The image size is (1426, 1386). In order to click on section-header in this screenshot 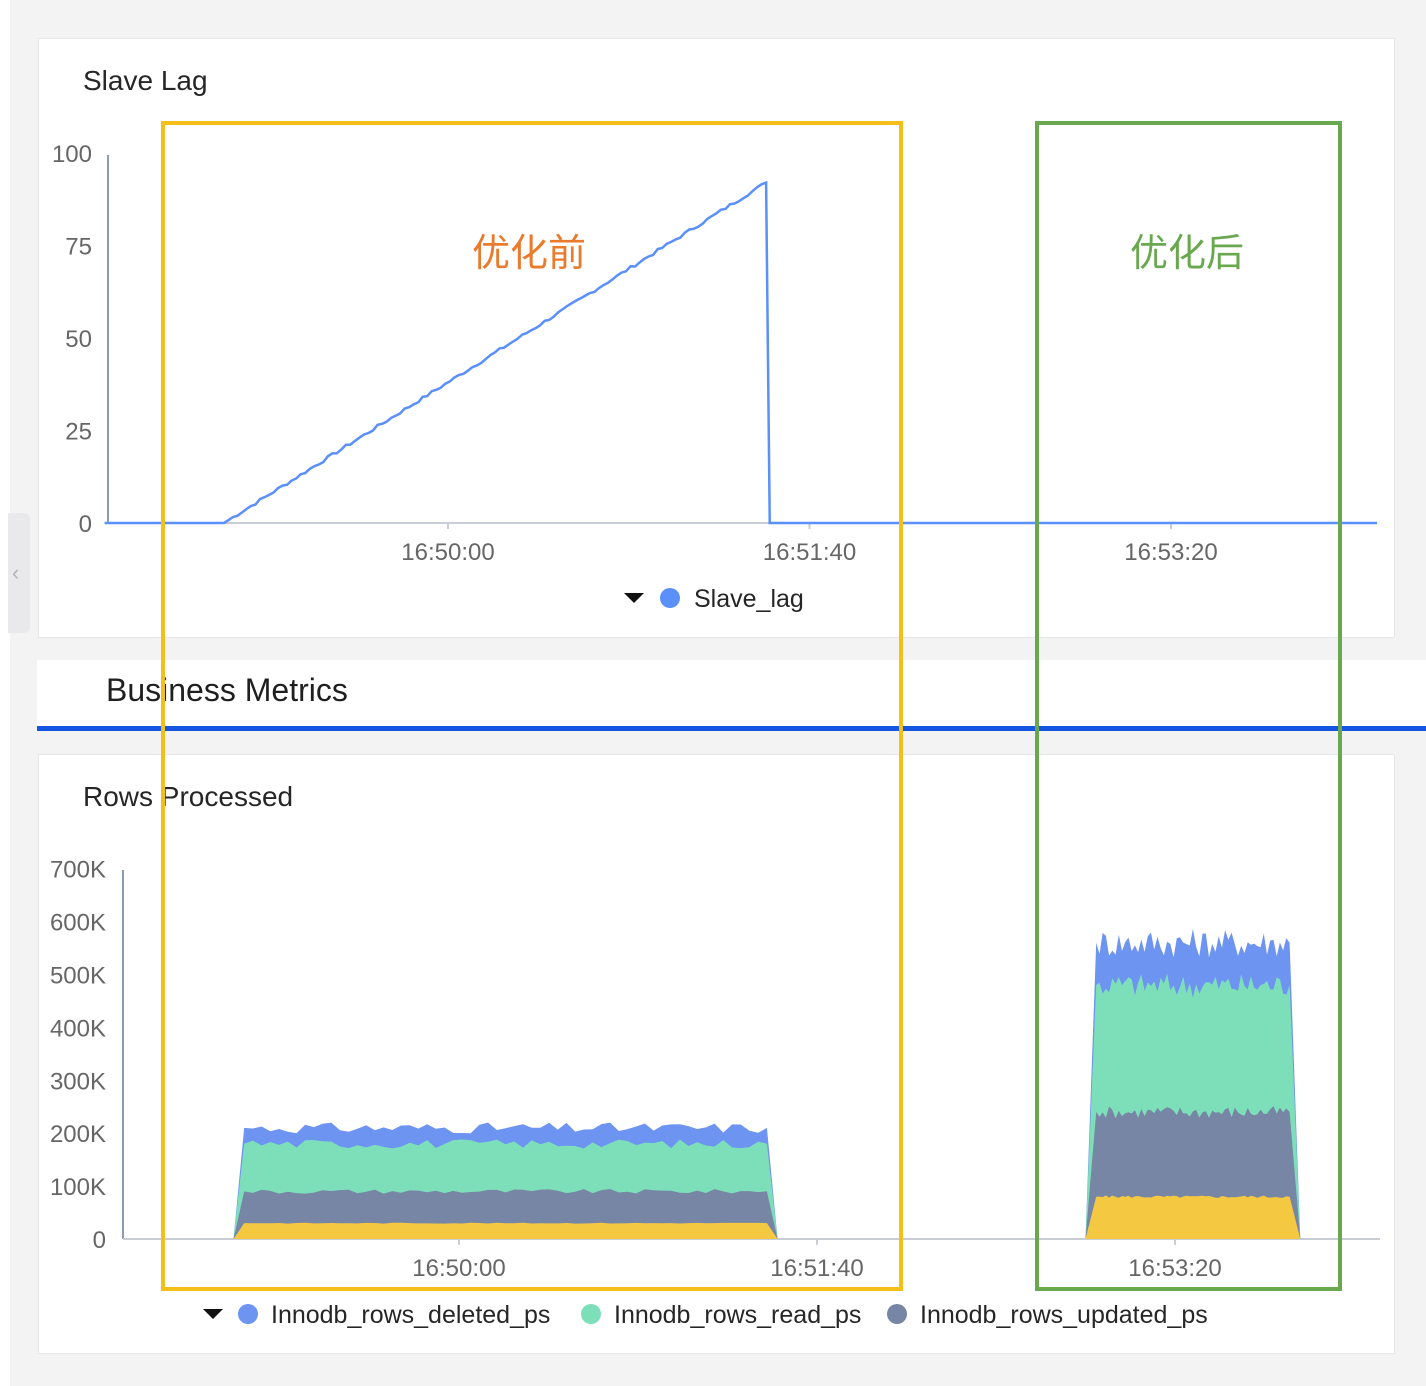, I will do `click(731, 693)`.